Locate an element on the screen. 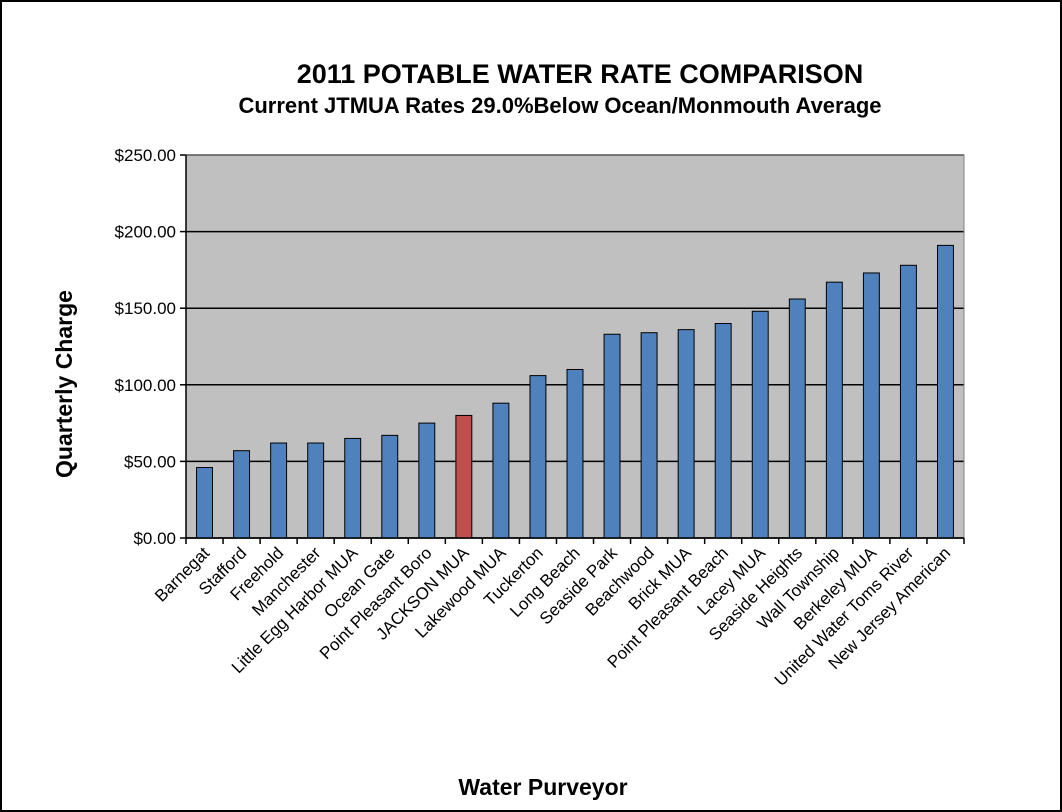  y-tick-label: $200.00 is located at coordinates (145, 232).